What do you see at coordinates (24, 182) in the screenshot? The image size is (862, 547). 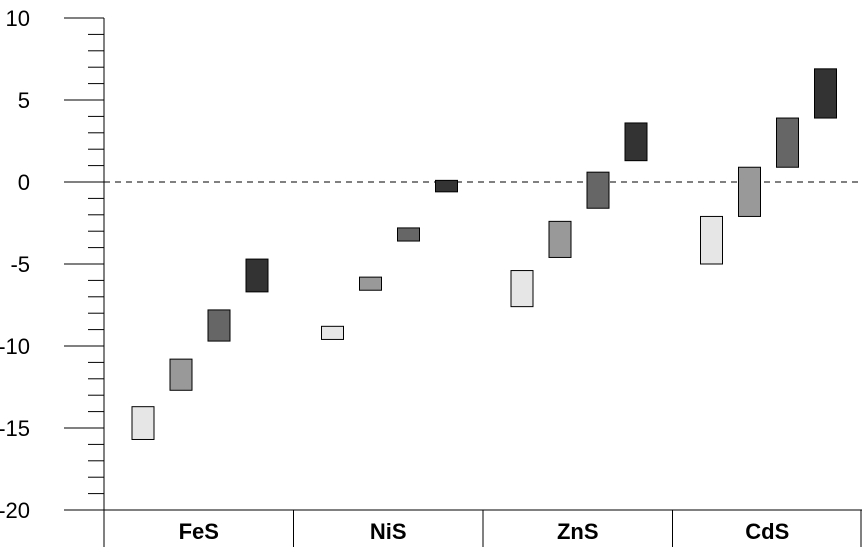 I see `y-tick-label: 0` at bounding box center [24, 182].